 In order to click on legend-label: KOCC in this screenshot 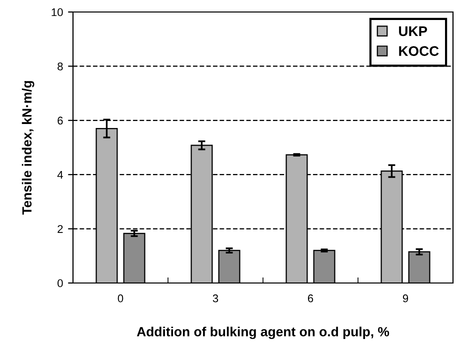, I will do `click(419, 51)`.